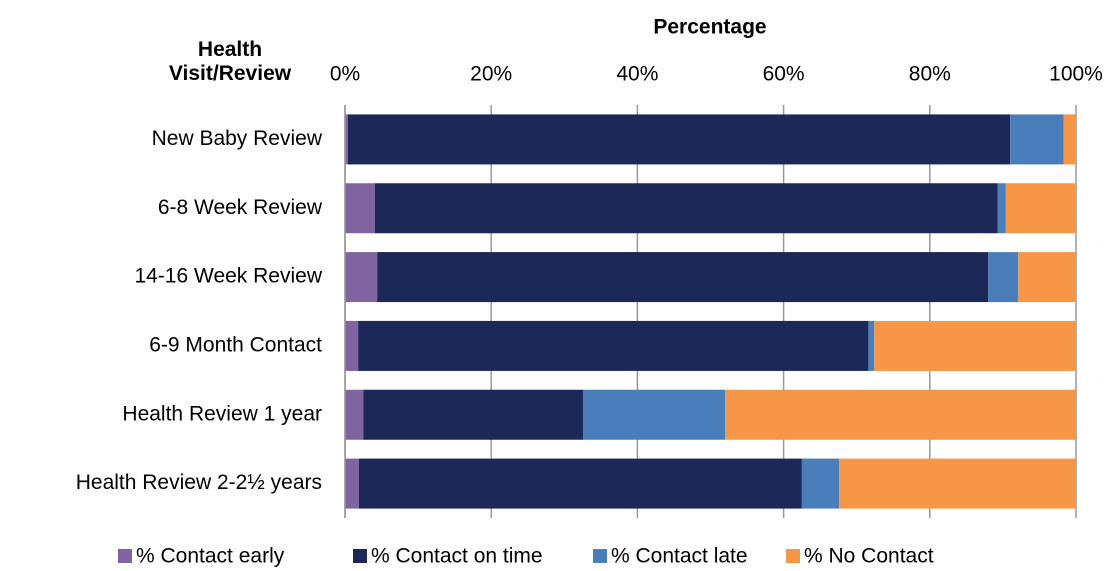 The image size is (1112, 571). Describe the element at coordinates (235, 344) in the screenshot. I see `y-tick-label: 6-9 Month Contact` at that location.